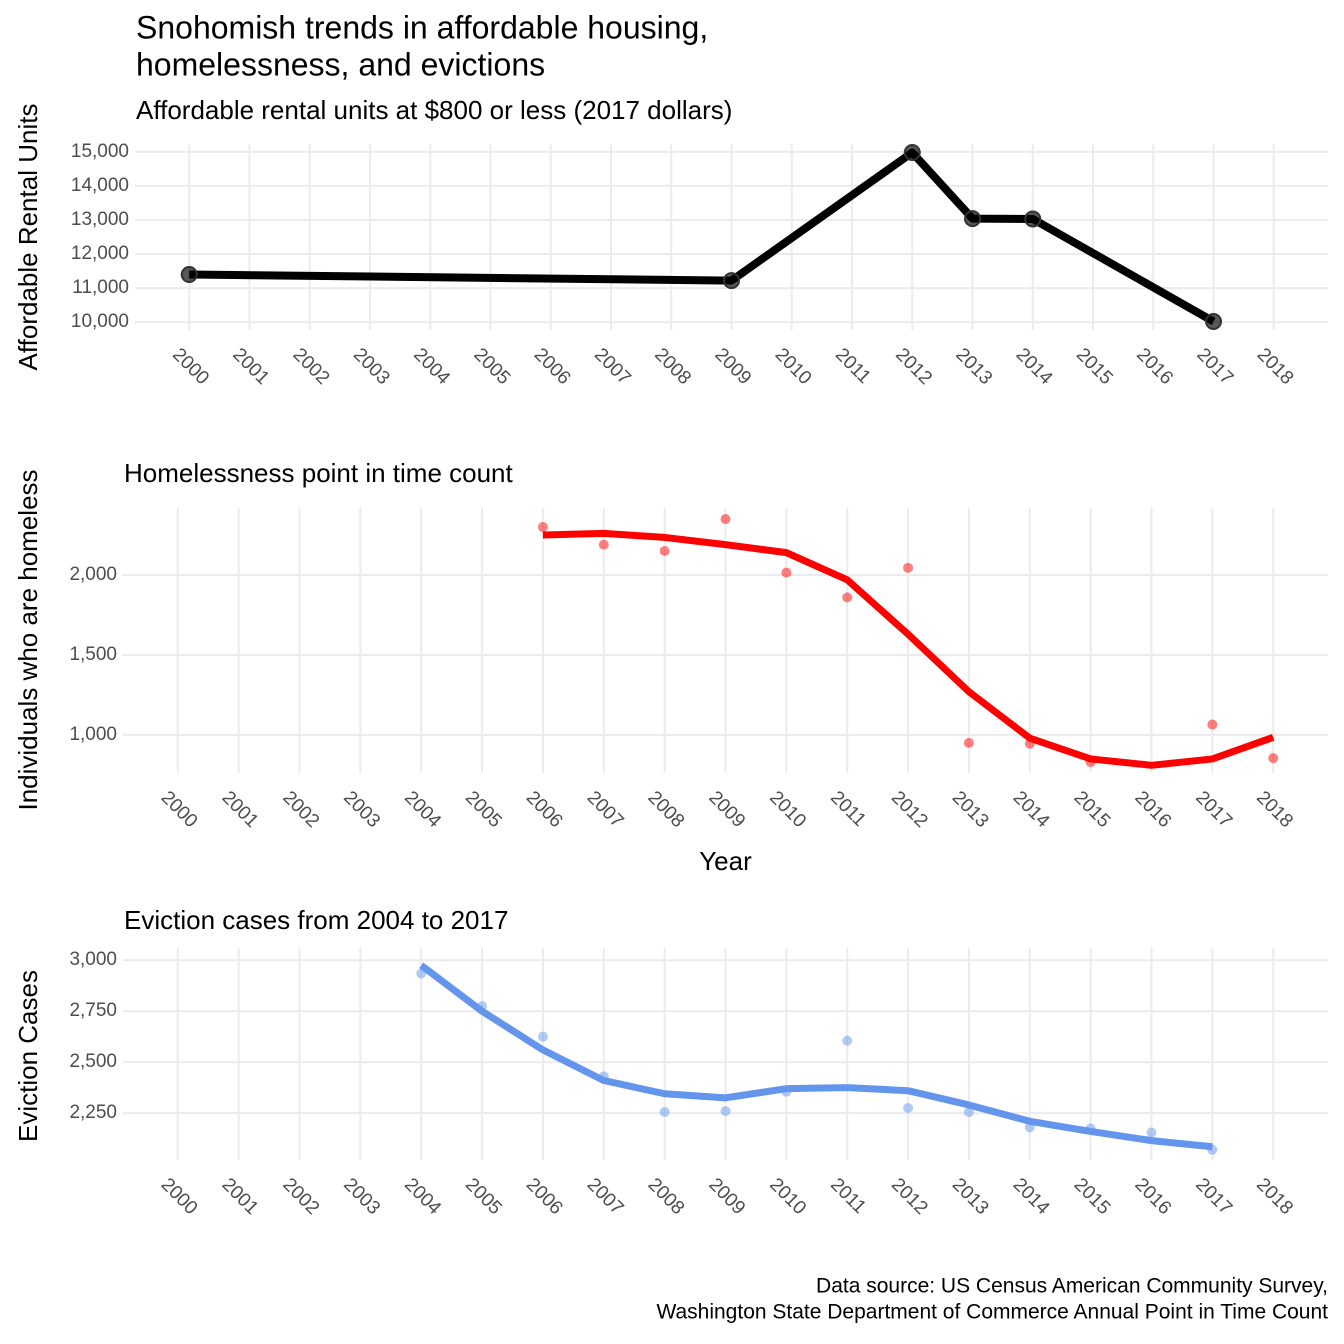 This screenshot has height=1344, width=1344. Describe the element at coordinates (702, 236) in the screenshot. I see `line` at that location.